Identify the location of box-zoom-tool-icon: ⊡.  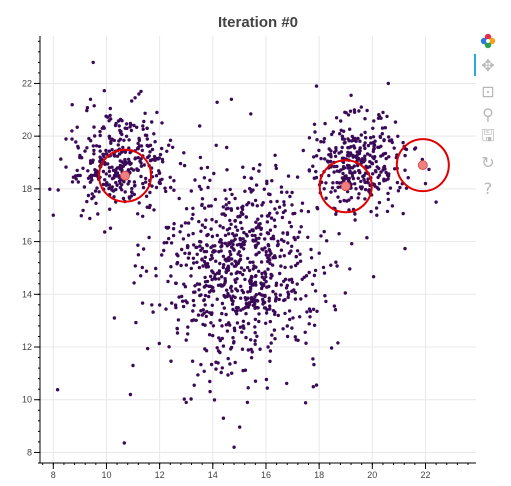
(488, 91).